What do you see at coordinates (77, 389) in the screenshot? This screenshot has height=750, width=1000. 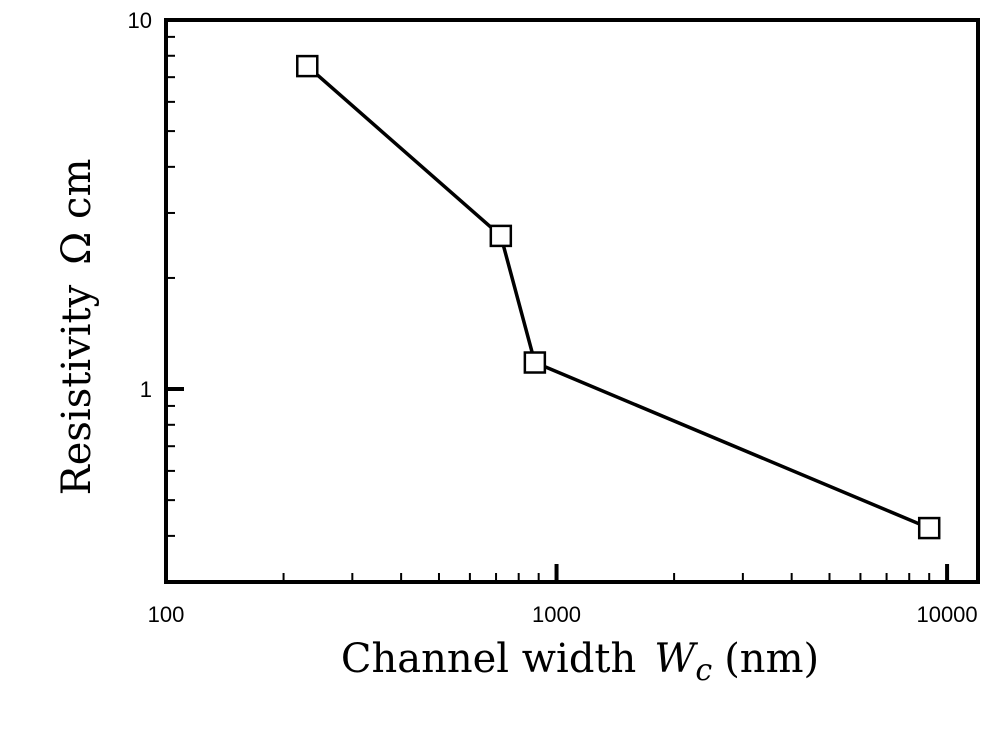 I see `y-axis-title-text: Resistivity` at bounding box center [77, 389].